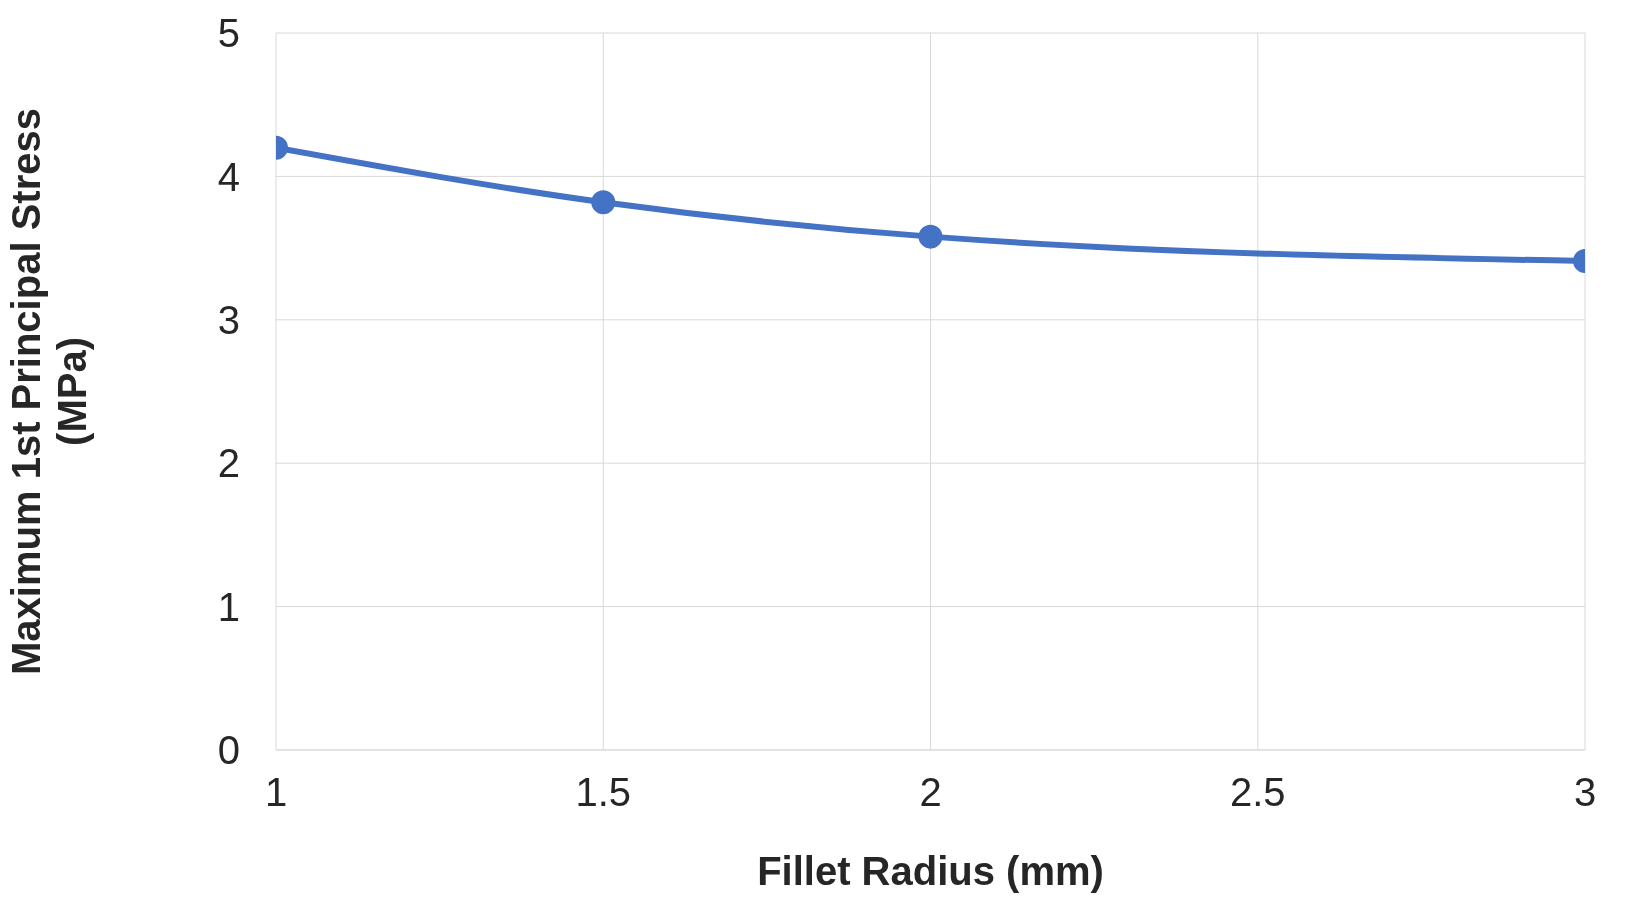 The width and height of the screenshot is (1633, 913). What do you see at coordinates (276, 792) in the screenshot?
I see `x-tick-label: 1` at bounding box center [276, 792].